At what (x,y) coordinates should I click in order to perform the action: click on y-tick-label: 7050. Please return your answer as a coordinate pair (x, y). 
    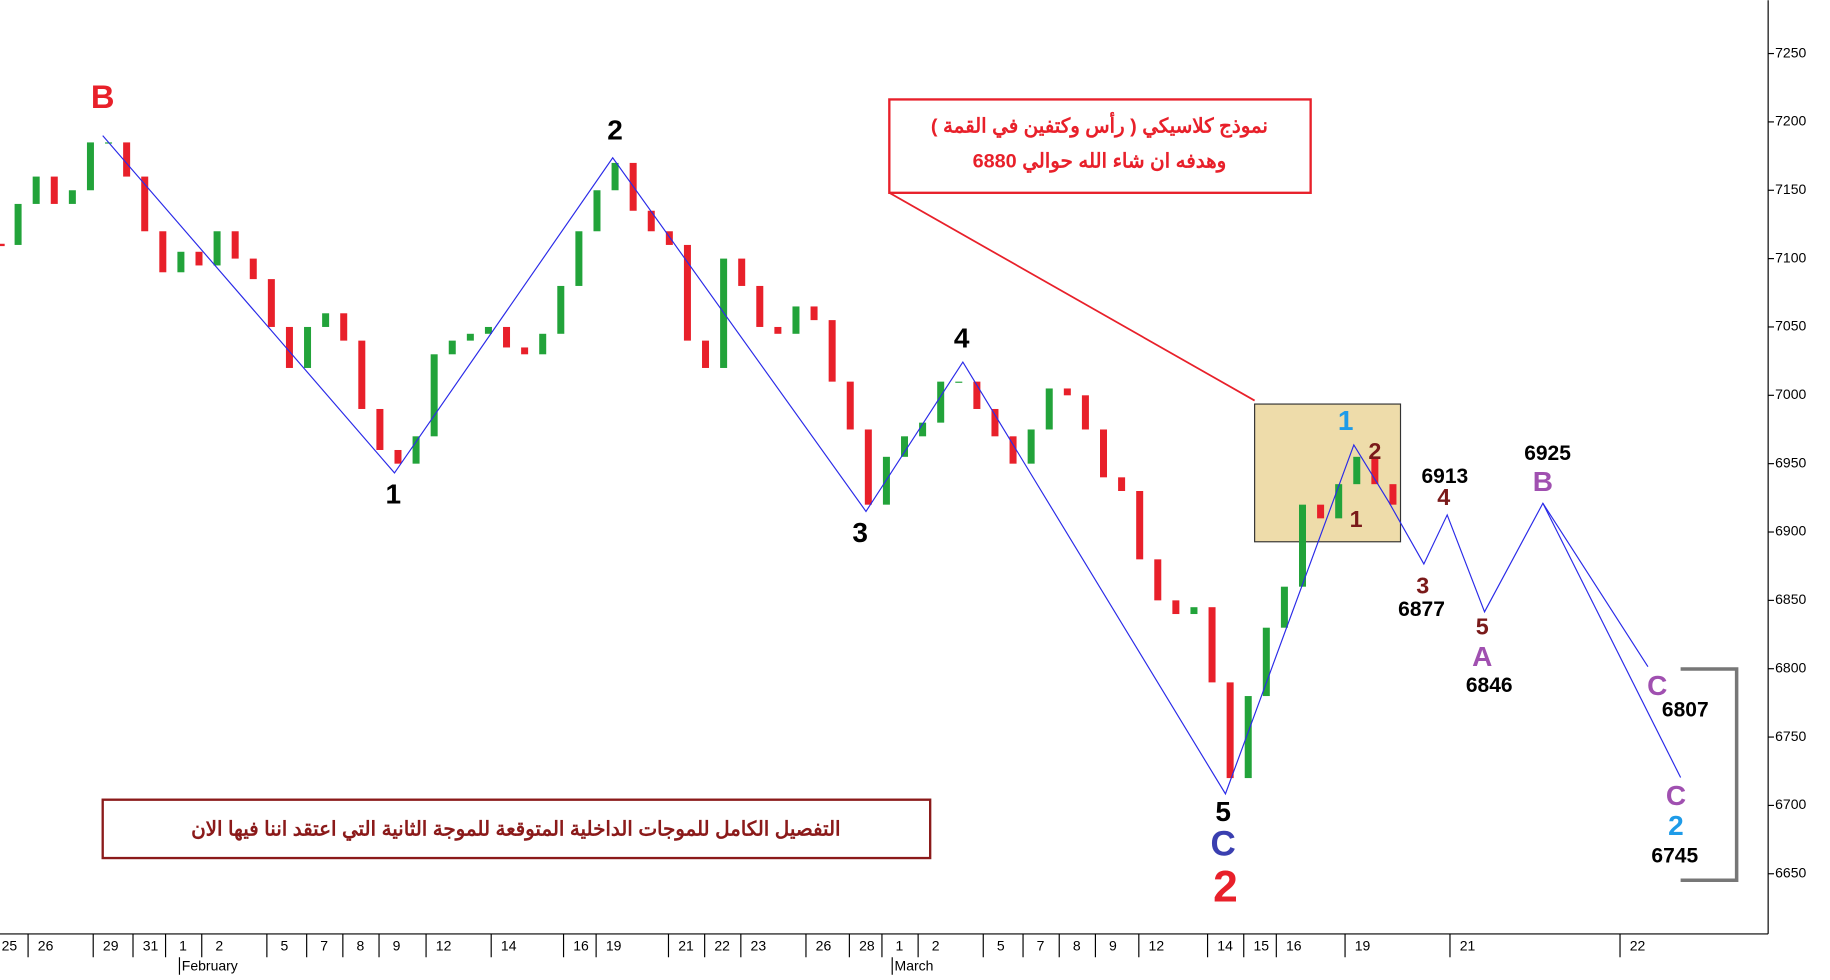
    Looking at the image, I should click on (1790, 326).